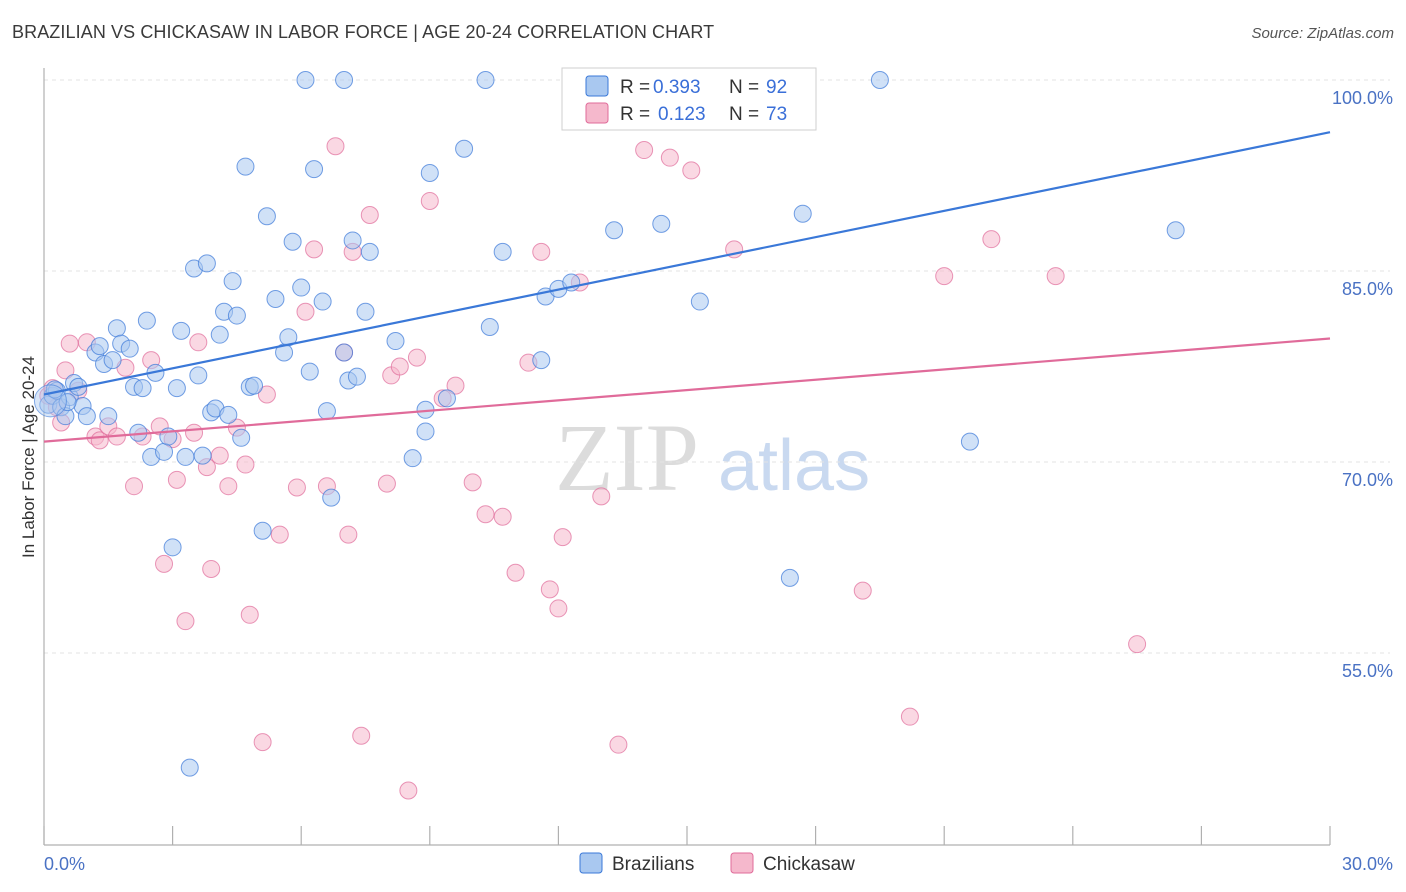 The height and width of the screenshot is (892, 1406). Describe the element at coordinates (28, 457) in the screenshot. I see `y-axis-label: In Labor Force | Age 20-24` at that location.